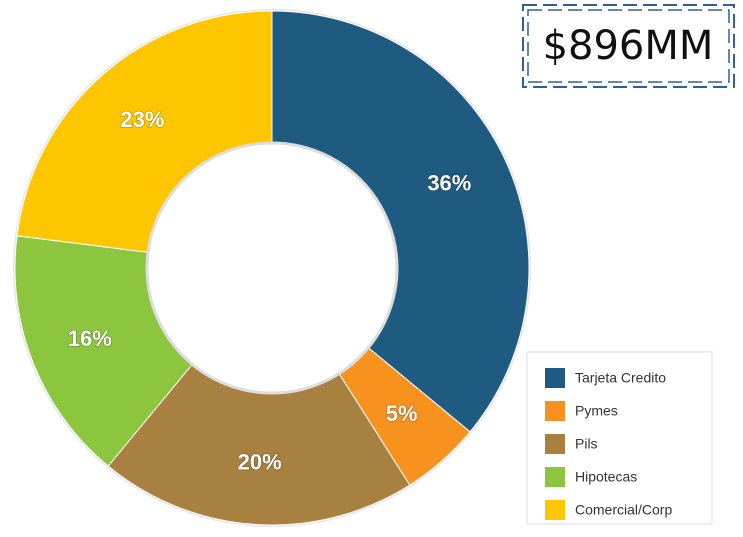  I want to click on slice-label: 36%, so click(449, 182).